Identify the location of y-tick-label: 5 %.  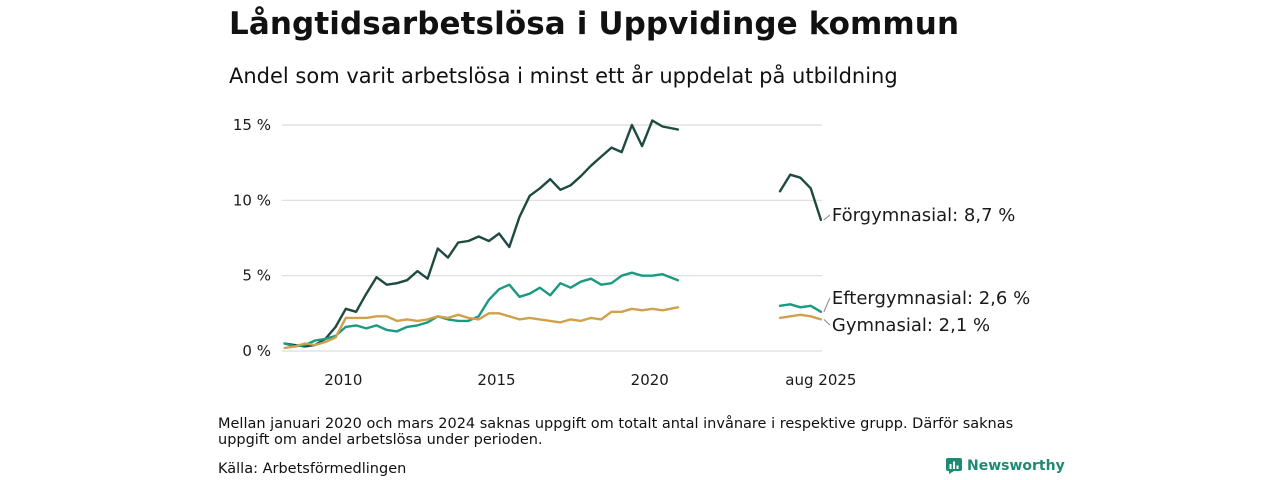
(256, 276).